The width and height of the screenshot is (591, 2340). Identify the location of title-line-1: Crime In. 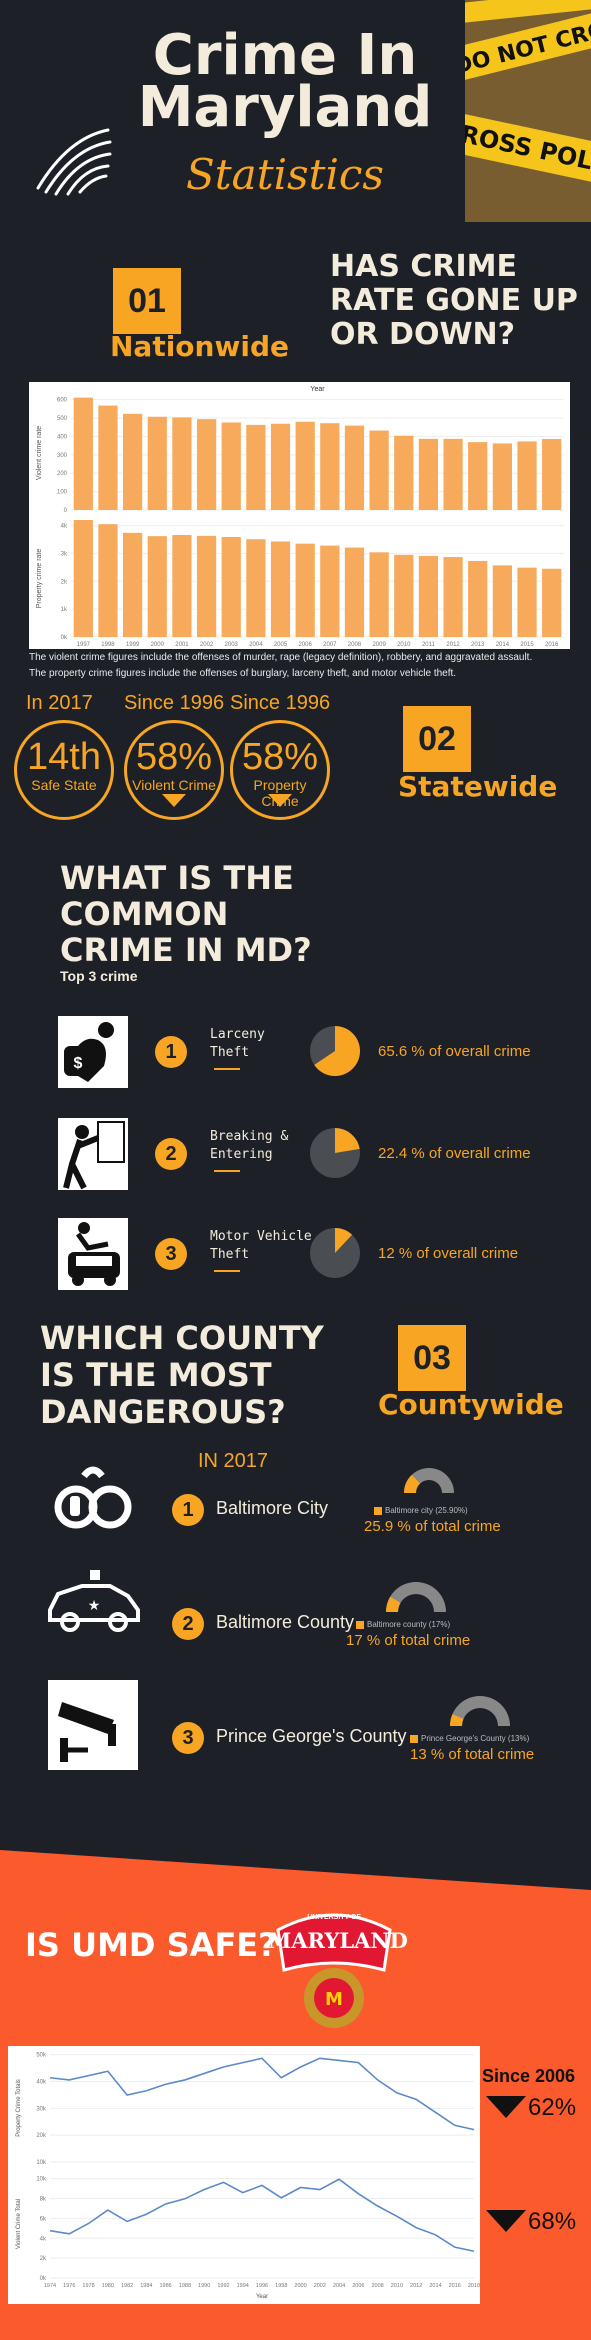
(285, 55).